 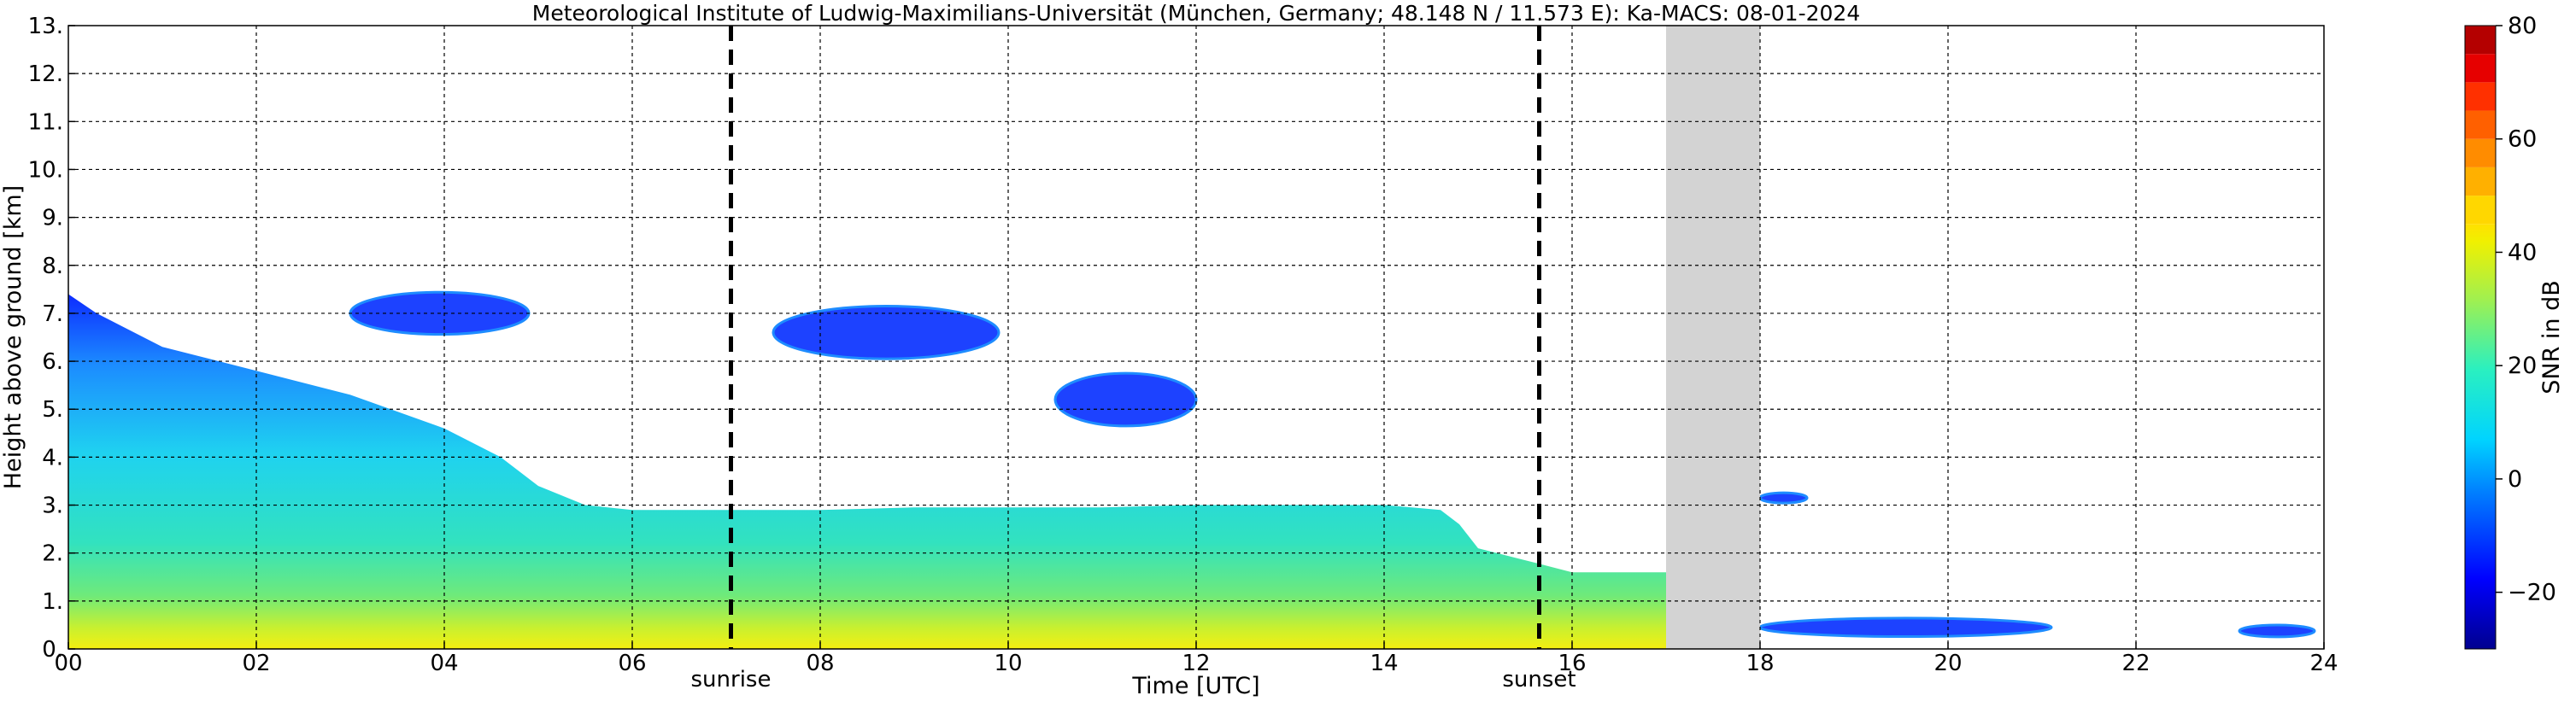 I want to click on colorbar-tick-label: −20, so click(x=2532, y=593).